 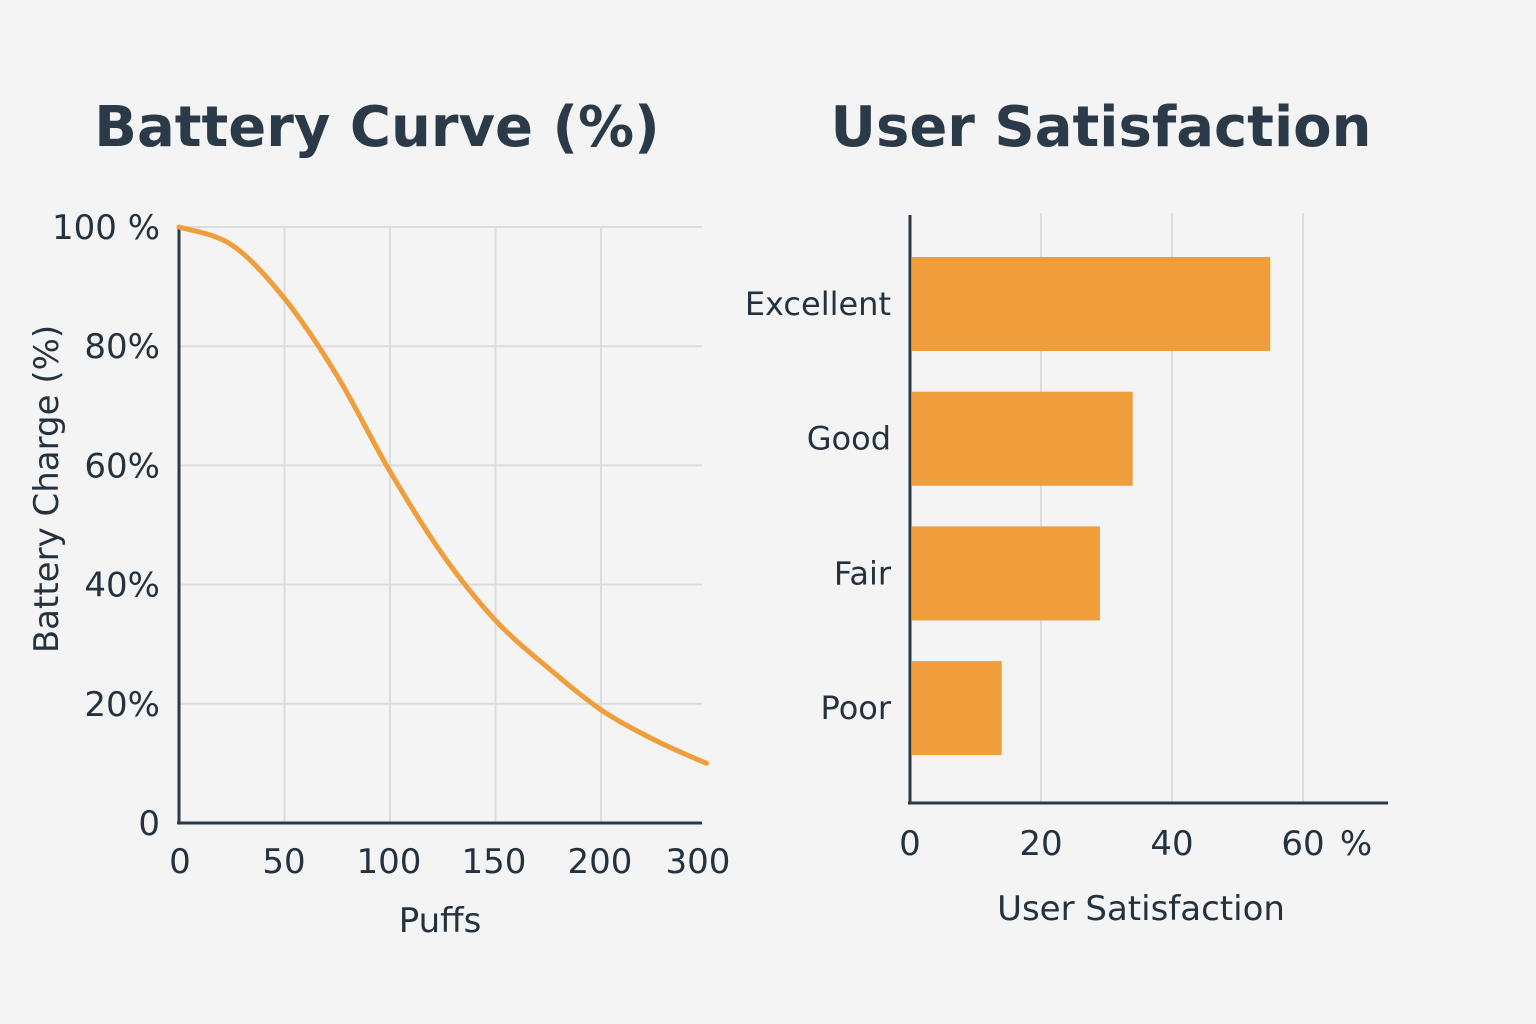 What do you see at coordinates (818, 506) in the screenshot?
I see `satisfaction-category-labels: Excellent Good Fair Poor` at bounding box center [818, 506].